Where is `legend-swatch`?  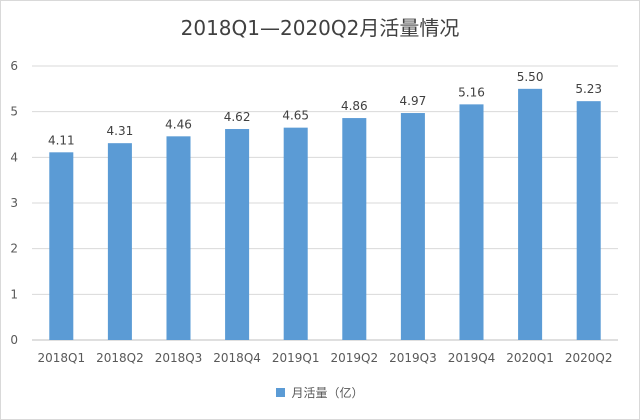 legend-swatch is located at coordinates (281, 392).